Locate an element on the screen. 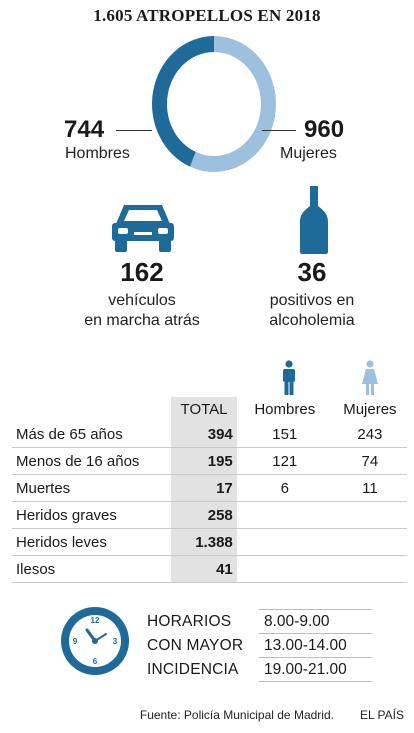 The width and height of the screenshot is (414, 733). table-row: Heridos leves 1.388 is located at coordinates (209, 542).